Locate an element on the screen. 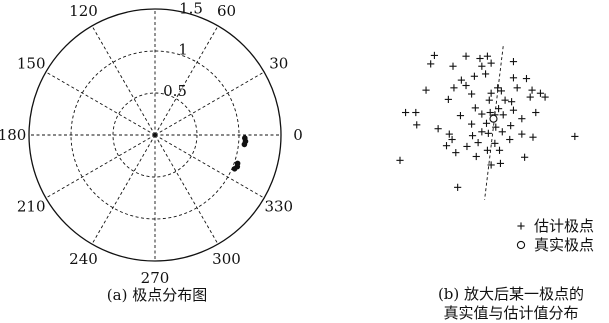 This screenshot has height=323, width=609. scatter-points is located at coordinates (487, 121).